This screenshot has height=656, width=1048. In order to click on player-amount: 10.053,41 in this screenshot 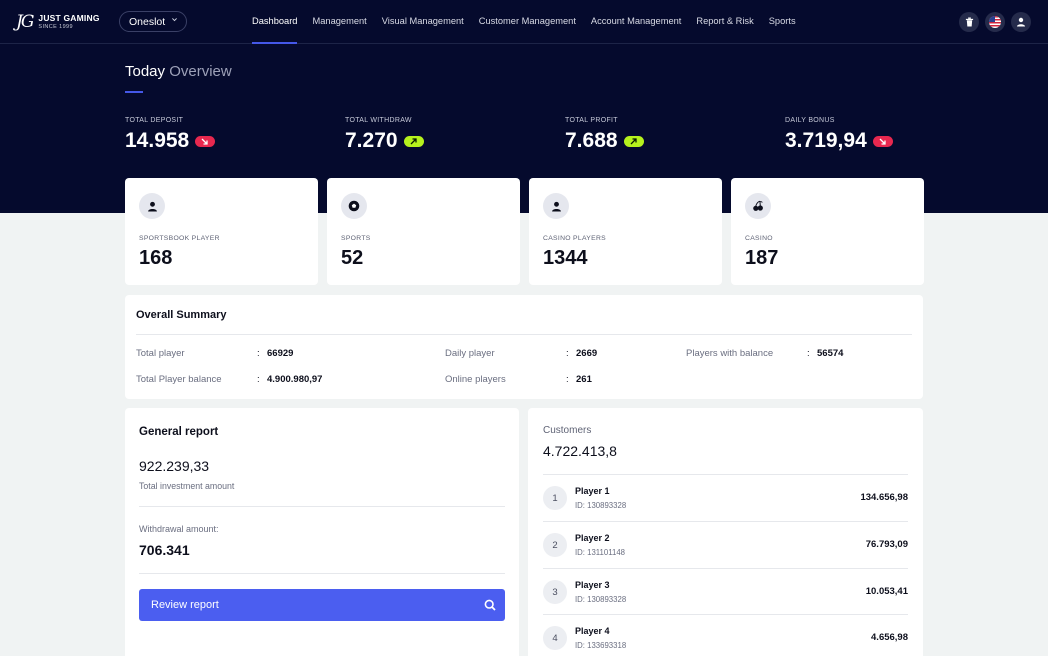, I will do `click(886, 591)`.